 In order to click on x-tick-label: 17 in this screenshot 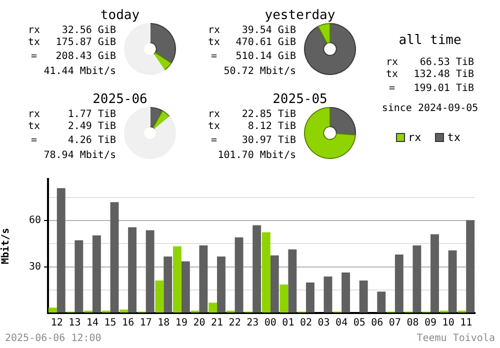, I will do `click(146, 323)`.